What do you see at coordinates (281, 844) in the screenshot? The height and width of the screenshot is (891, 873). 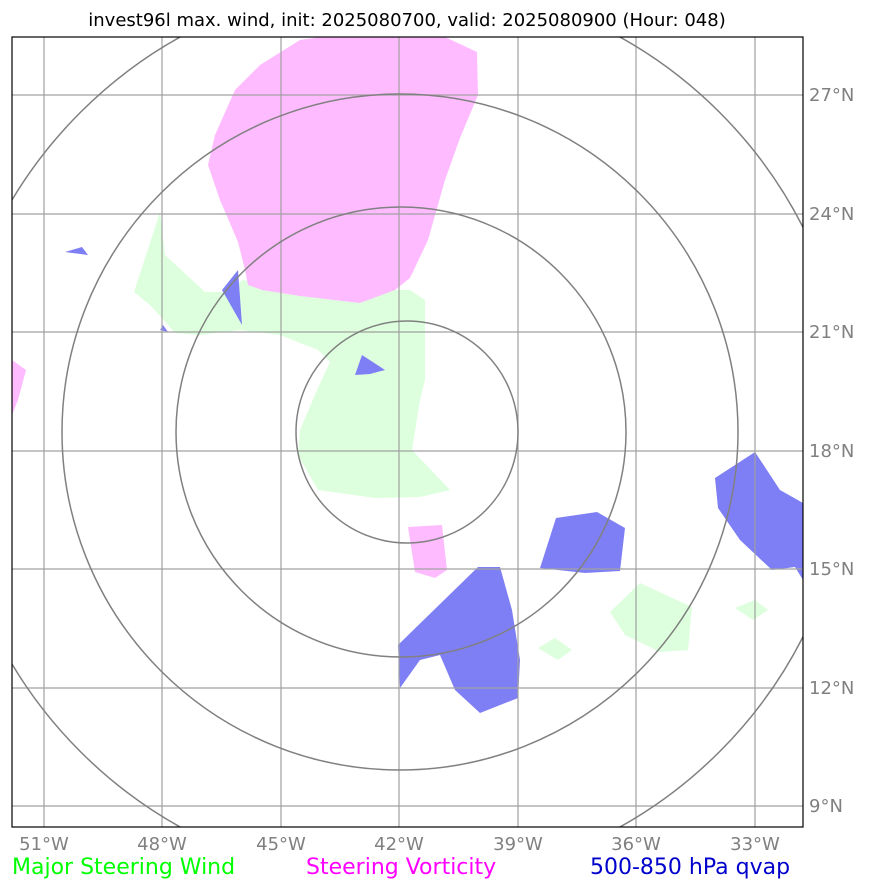 I see `lon-tick-label: 45°W` at bounding box center [281, 844].